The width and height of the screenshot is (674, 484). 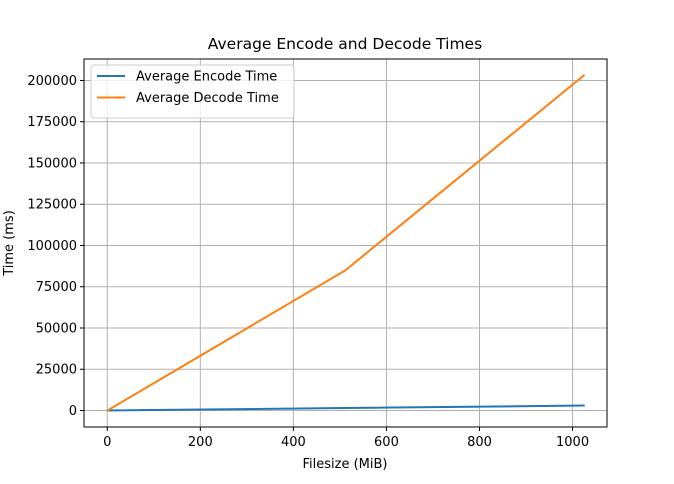 I want to click on x-axis-ticks: 0 200 400 600 800 1000, so click(x=346, y=438).